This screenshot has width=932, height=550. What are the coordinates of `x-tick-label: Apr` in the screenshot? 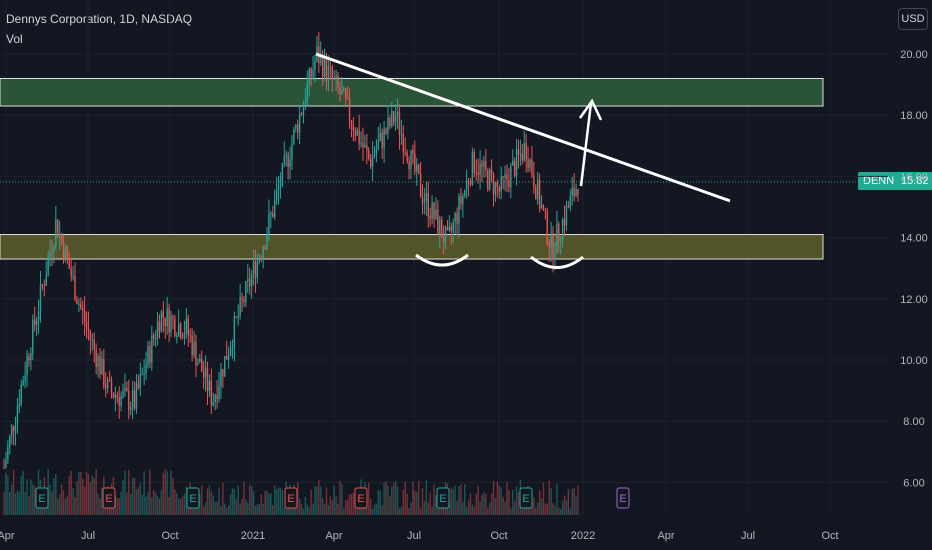 It's located at (333, 536).